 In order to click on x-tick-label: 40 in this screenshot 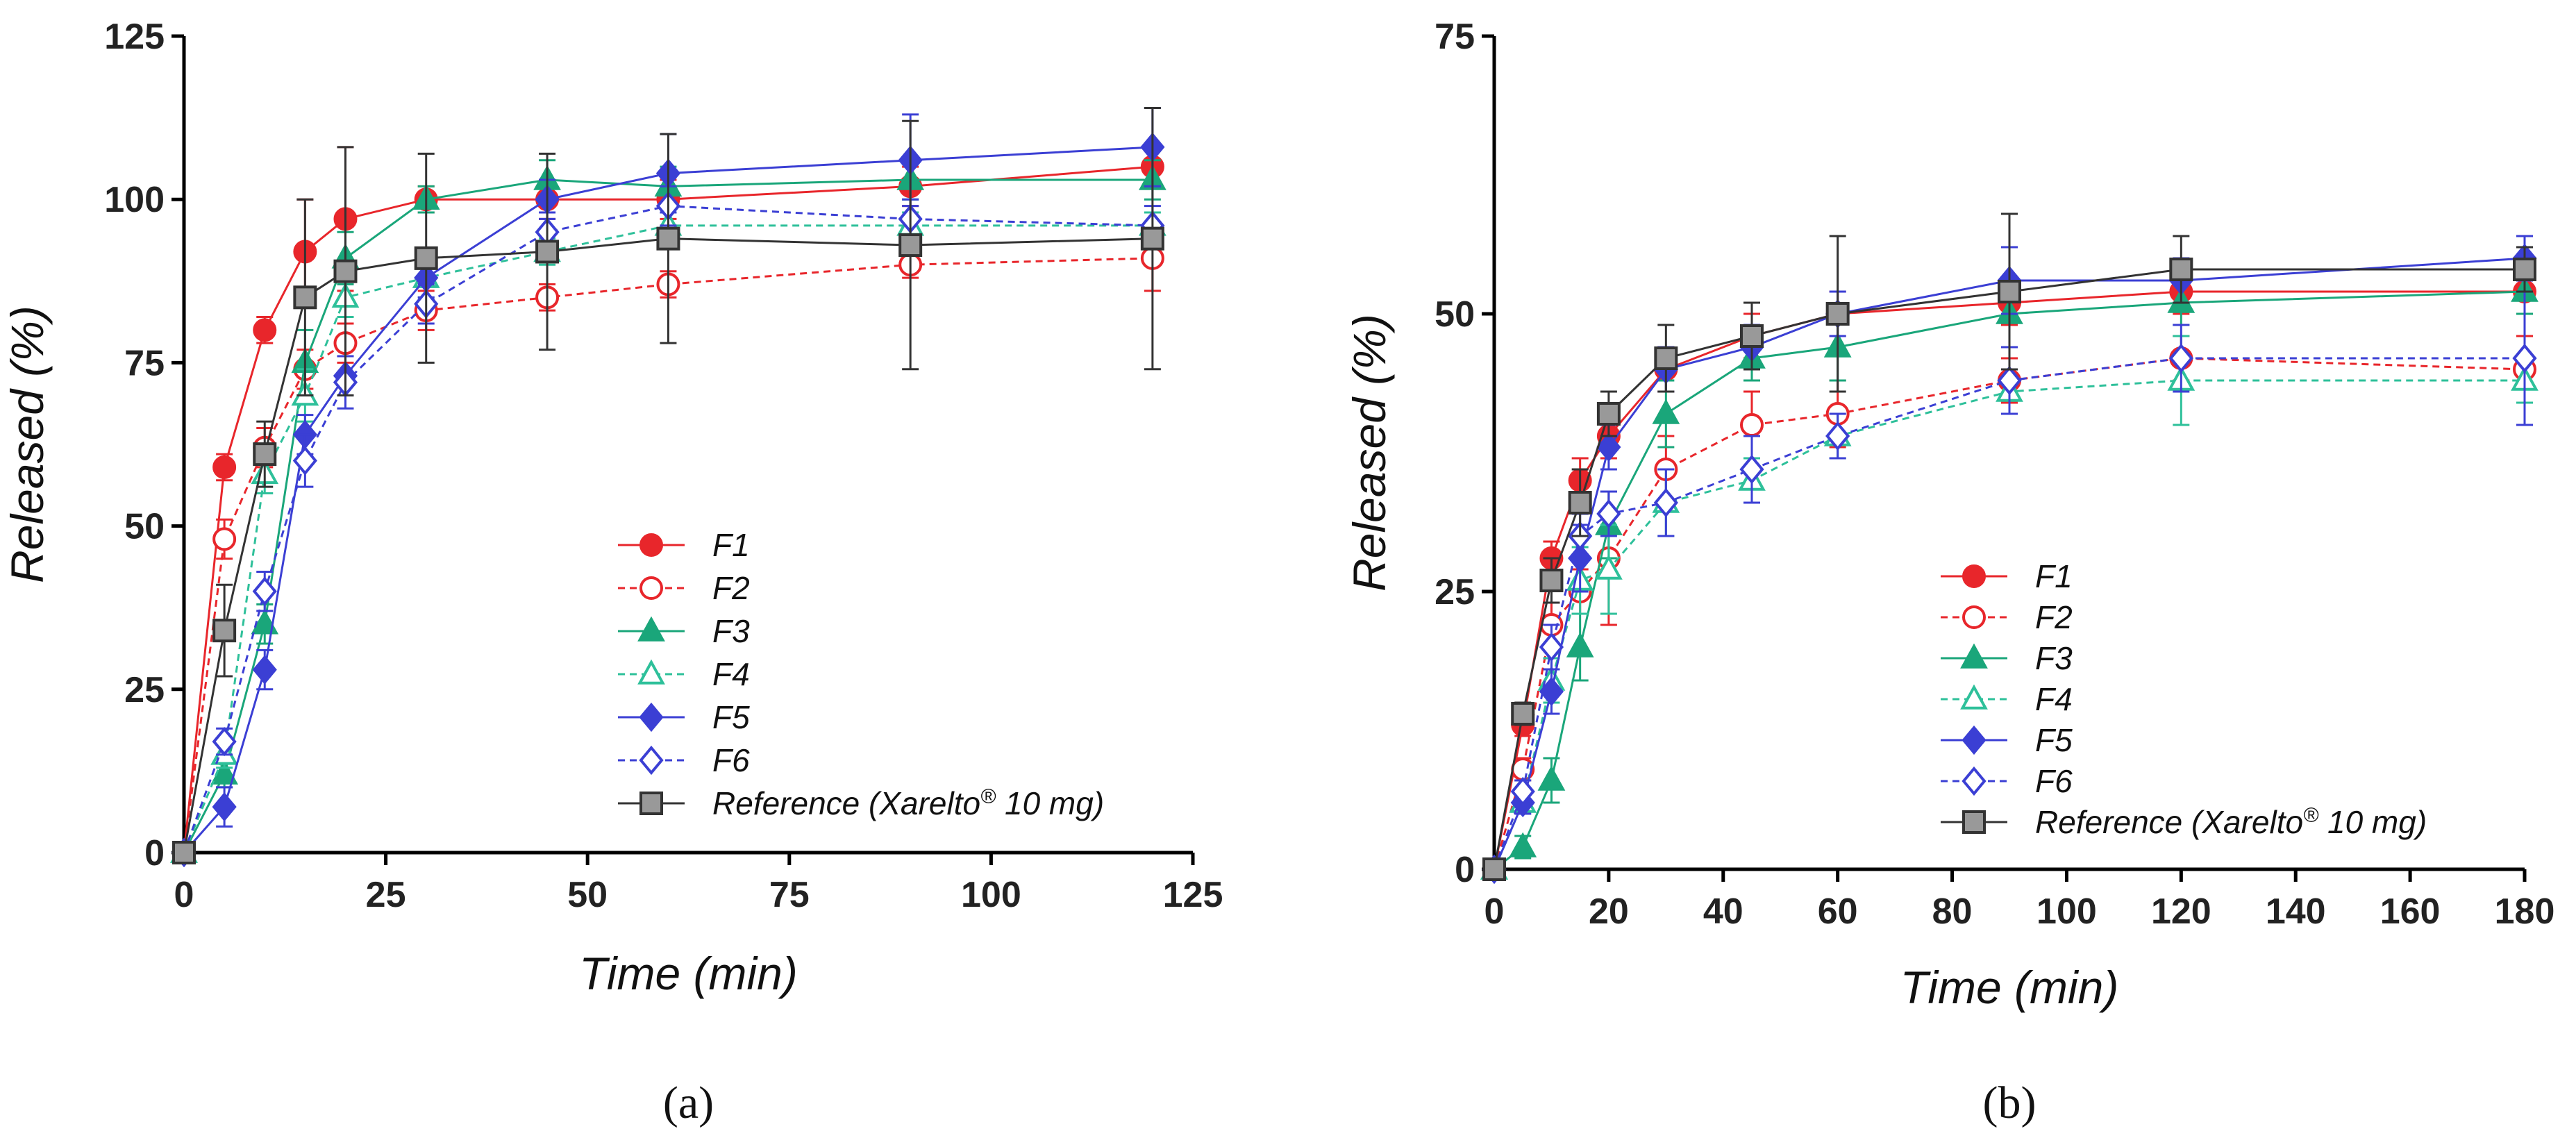, I will do `click(1723, 911)`.